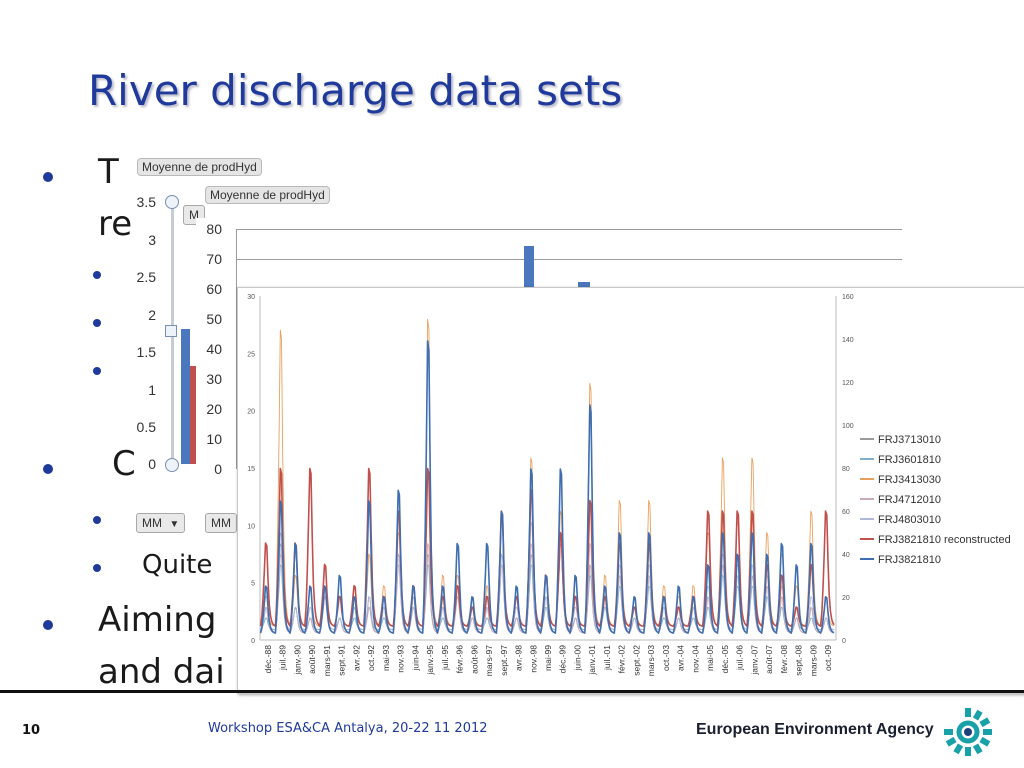 The width and height of the screenshot is (1024, 768). I want to click on y-tick-label: 0.5, so click(146, 427).